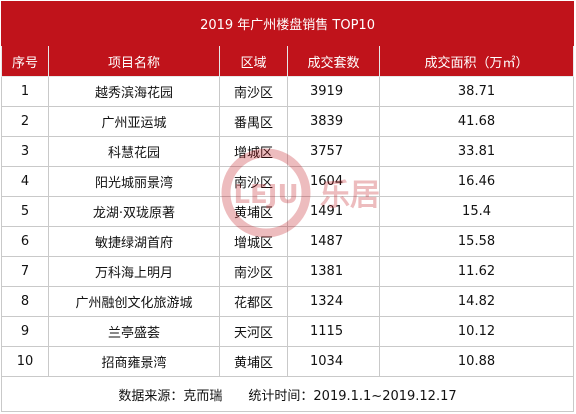  I want to click on cell-district: 花都区, so click(253, 301).